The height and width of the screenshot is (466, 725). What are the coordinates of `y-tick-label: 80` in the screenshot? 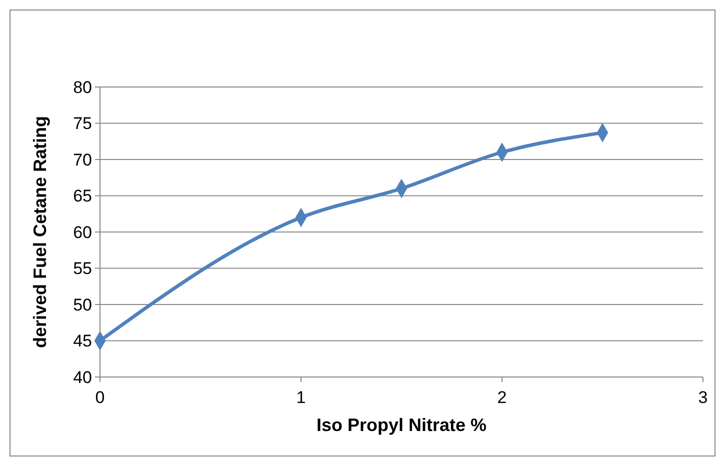 It's located at (82, 87).